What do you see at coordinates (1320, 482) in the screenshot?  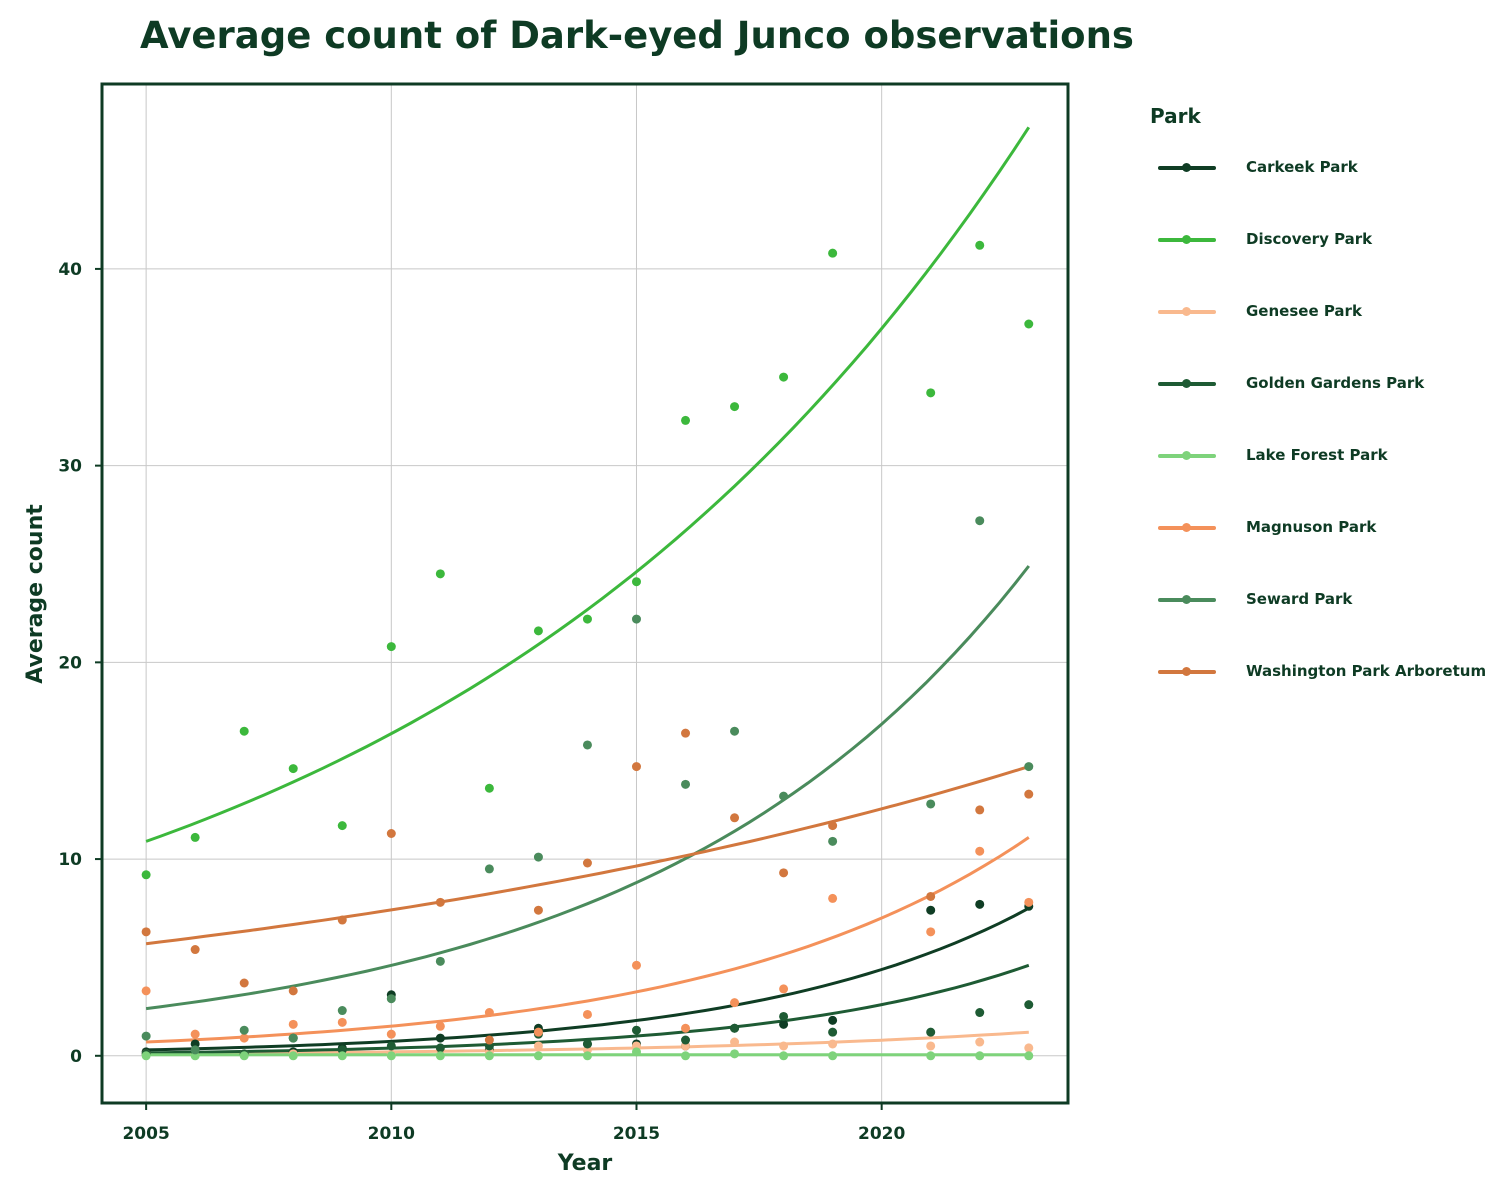 I see `legend-item: Lake Forest Park` at bounding box center [1320, 482].